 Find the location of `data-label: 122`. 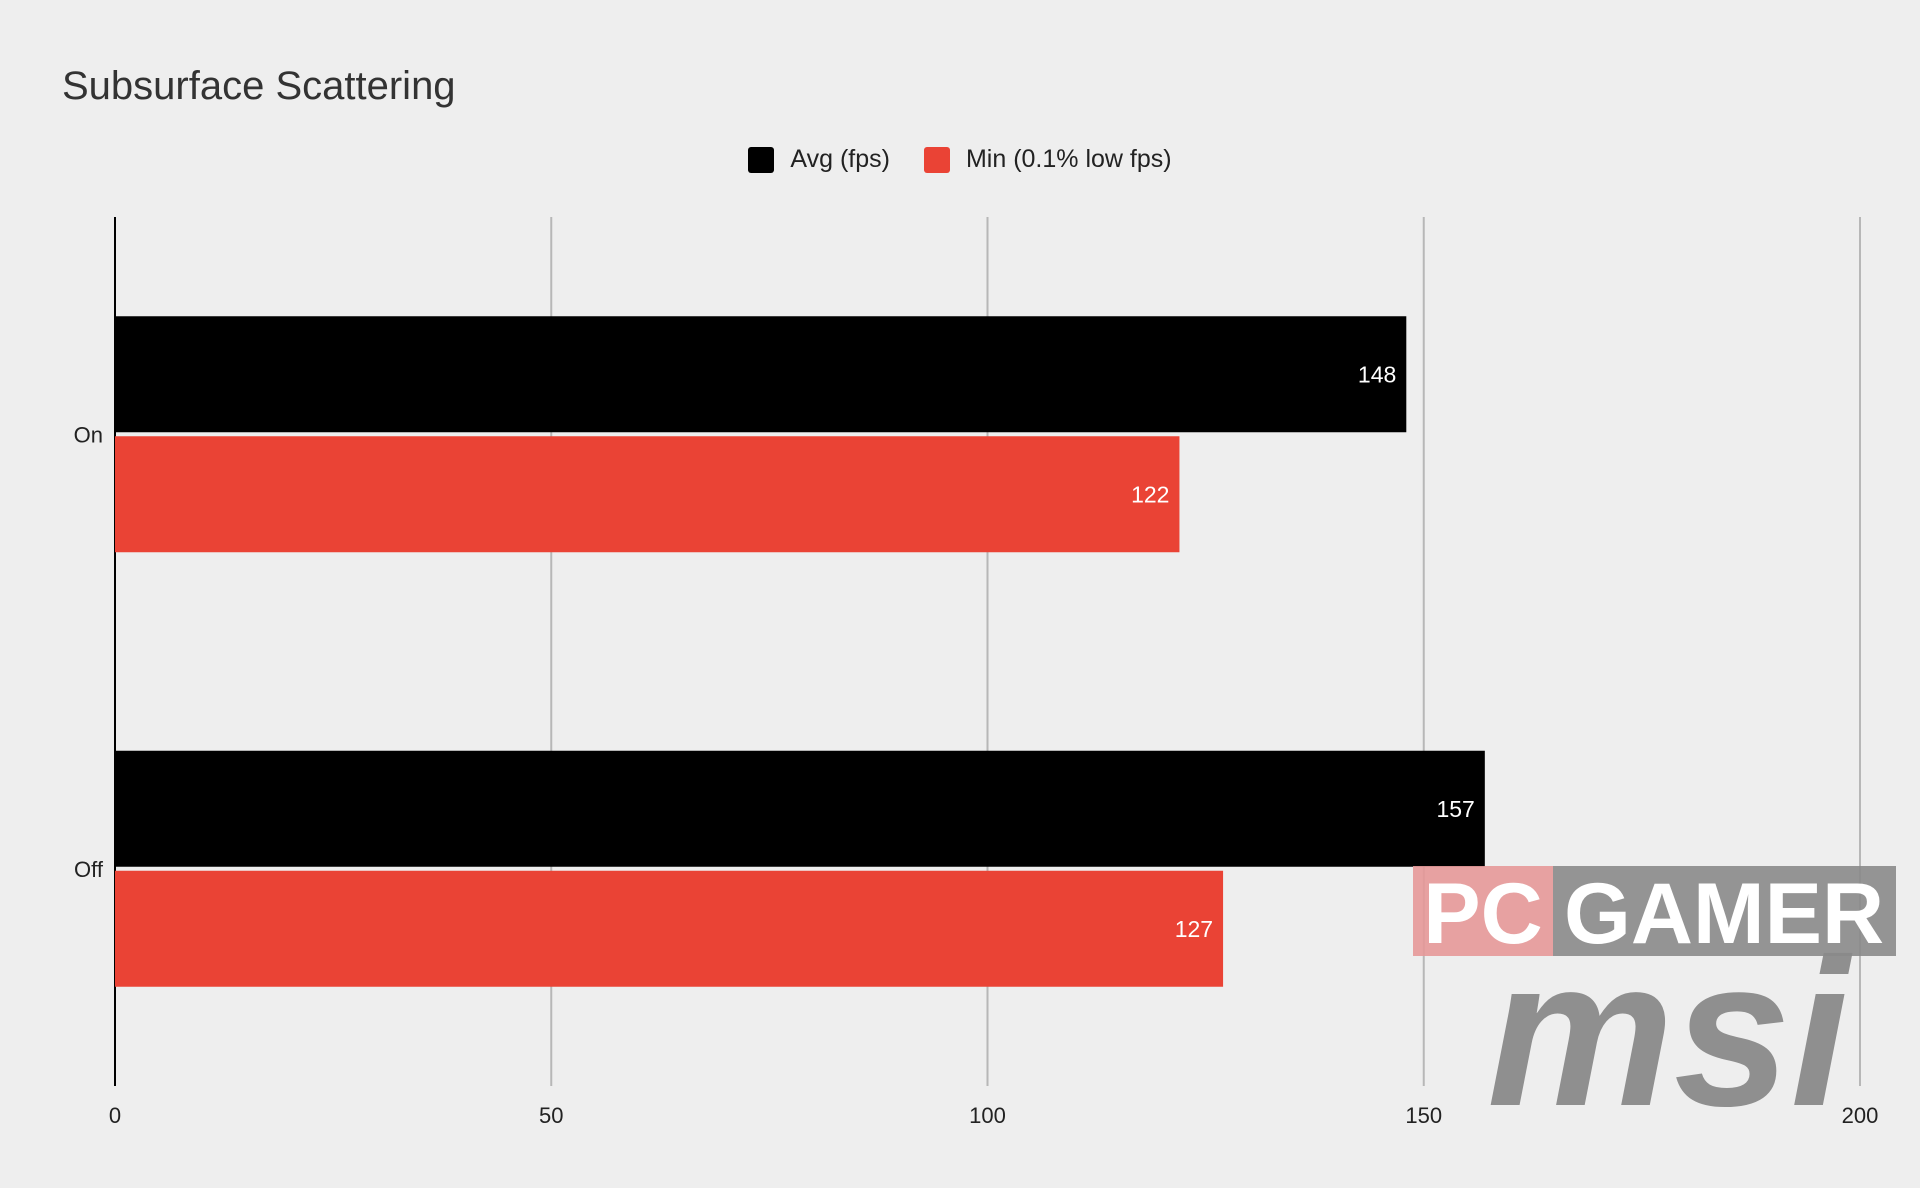

data-label: 122 is located at coordinates (1150, 494).